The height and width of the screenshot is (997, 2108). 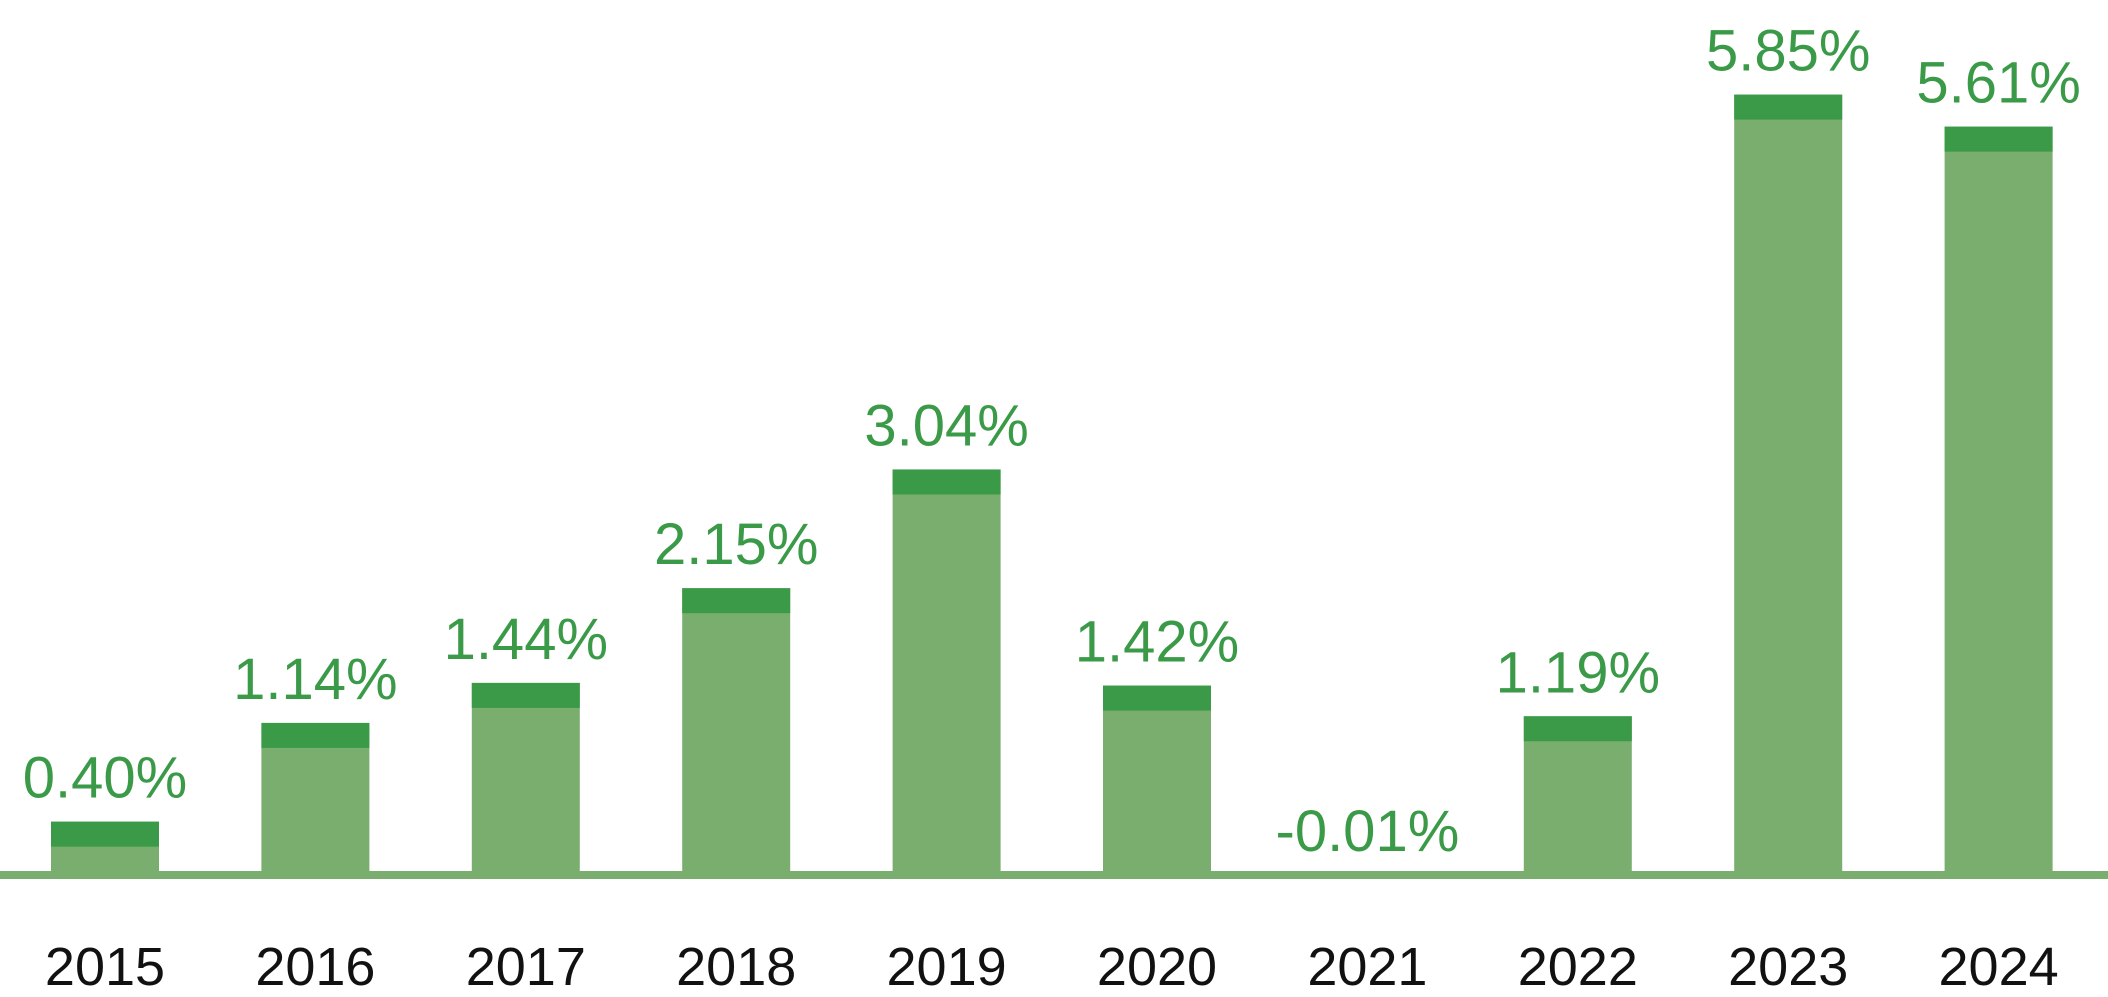 What do you see at coordinates (736, 601) in the screenshot?
I see `bar-cap-2018` at bounding box center [736, 601].